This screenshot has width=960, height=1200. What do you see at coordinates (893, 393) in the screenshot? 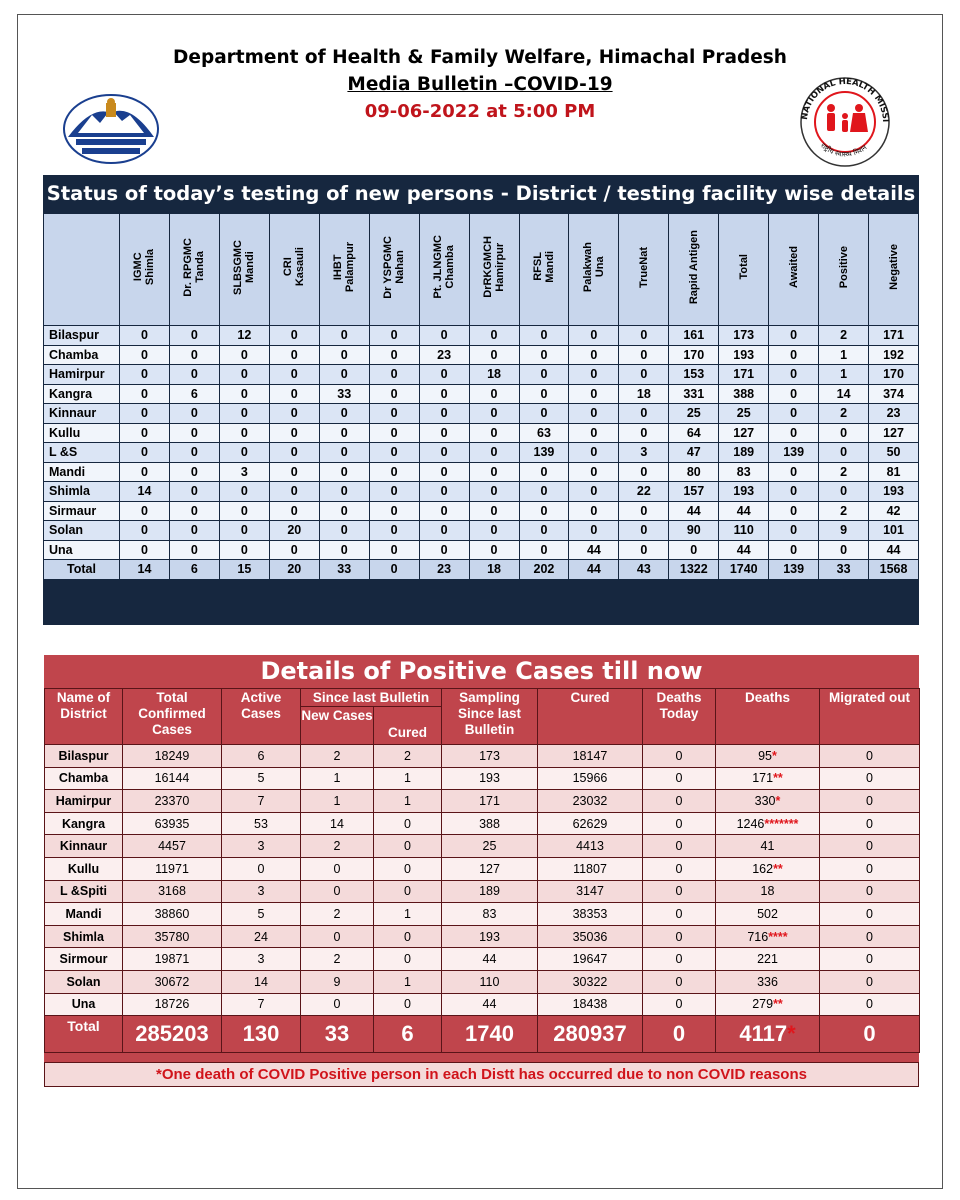
I see `test-count-cell: 374` at bounding box center [893, 393].